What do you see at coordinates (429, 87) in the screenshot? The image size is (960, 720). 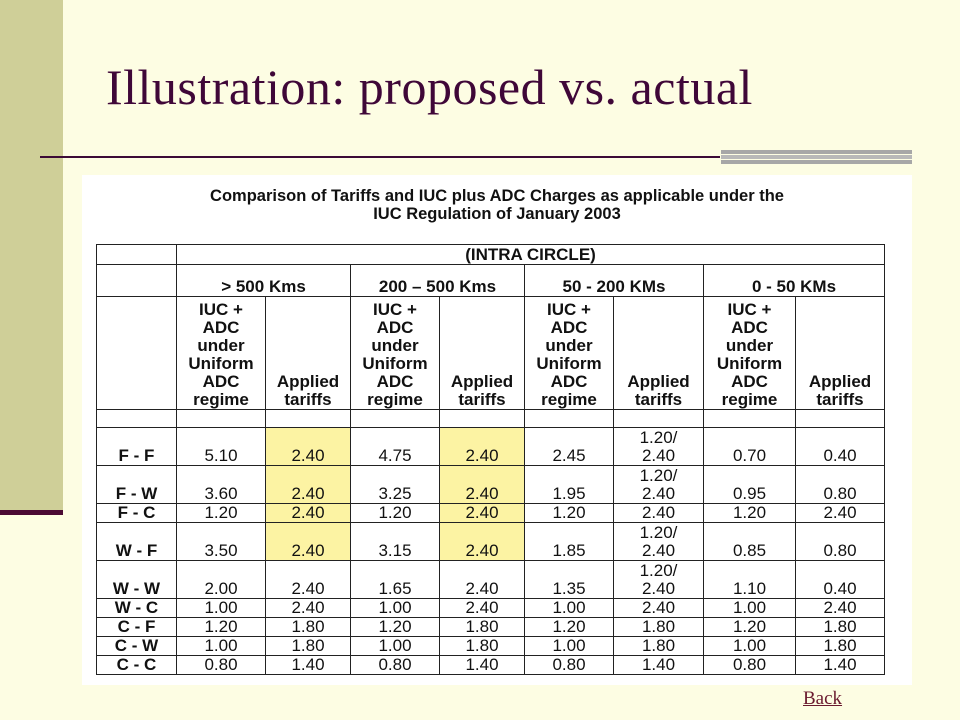 I see `slide-title: Illustration: proposed vs. actual` at bounding box center [429, 87].